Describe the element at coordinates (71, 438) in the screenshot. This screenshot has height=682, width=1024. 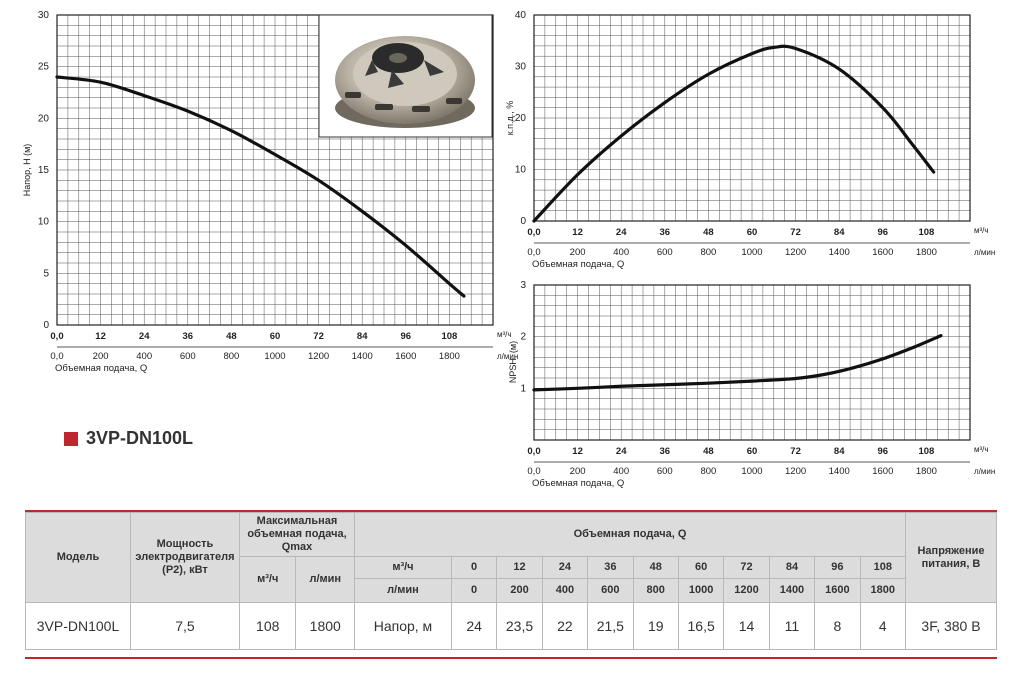
I see `model-marker-icon` at that location.